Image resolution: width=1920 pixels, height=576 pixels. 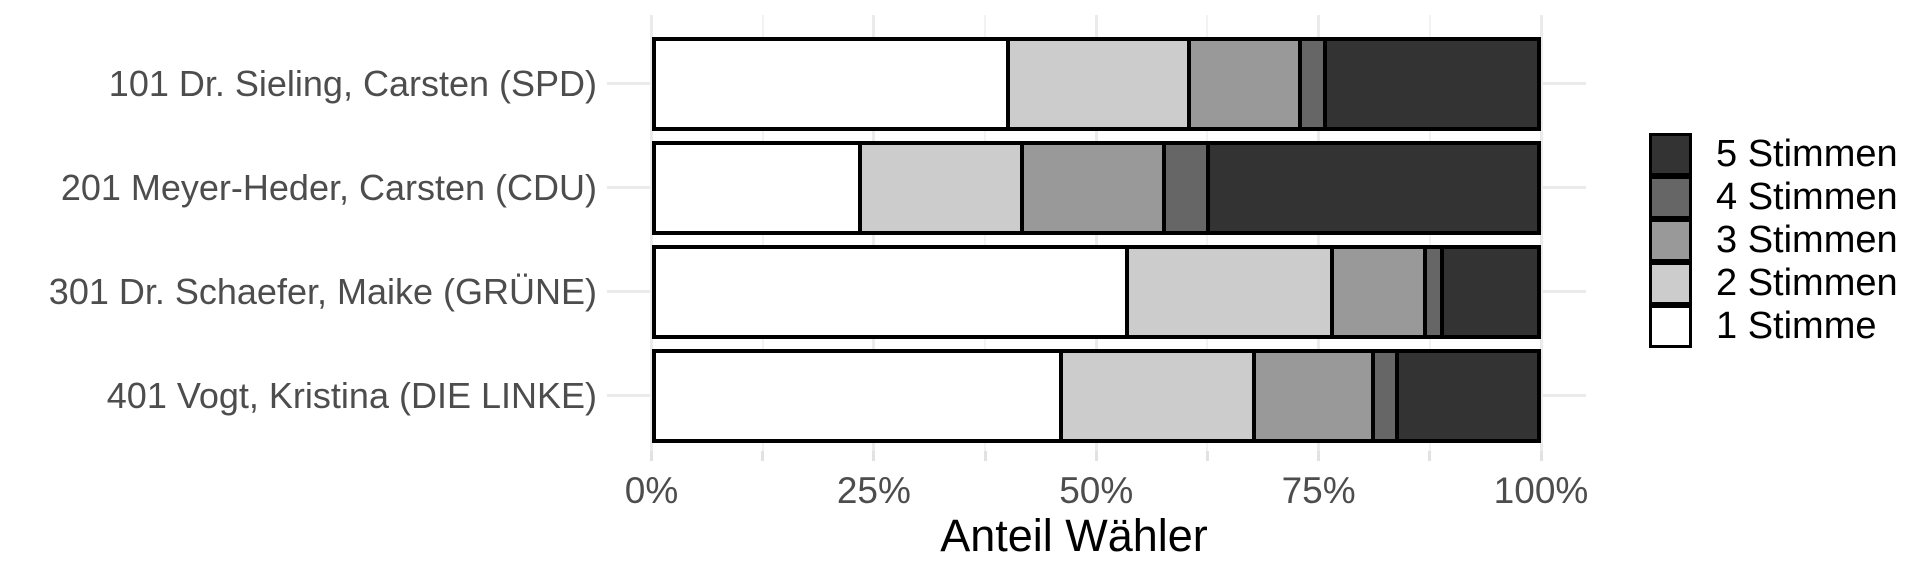 What do you see at coordinates (1318, 490) in the screenshot?
I see `x-tick-label: 75%` at bounding box center [1318, 490].